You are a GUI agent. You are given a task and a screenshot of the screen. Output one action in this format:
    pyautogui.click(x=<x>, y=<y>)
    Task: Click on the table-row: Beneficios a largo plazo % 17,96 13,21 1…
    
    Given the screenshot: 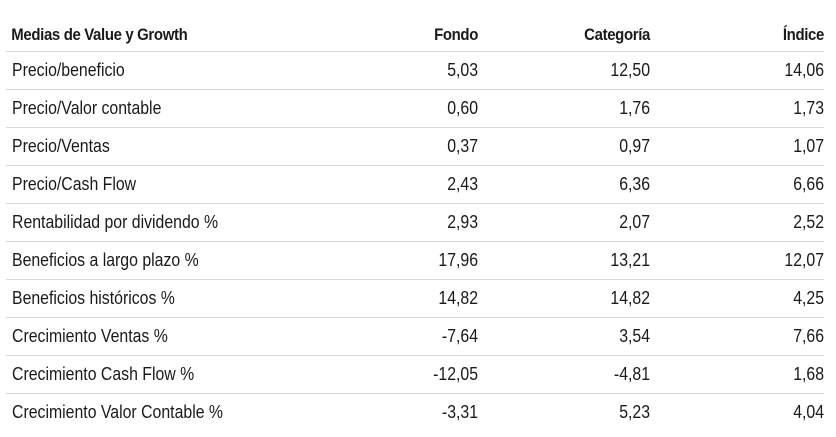 What is the action you would take?
    pyautogui.click(x=415, y=260)
    